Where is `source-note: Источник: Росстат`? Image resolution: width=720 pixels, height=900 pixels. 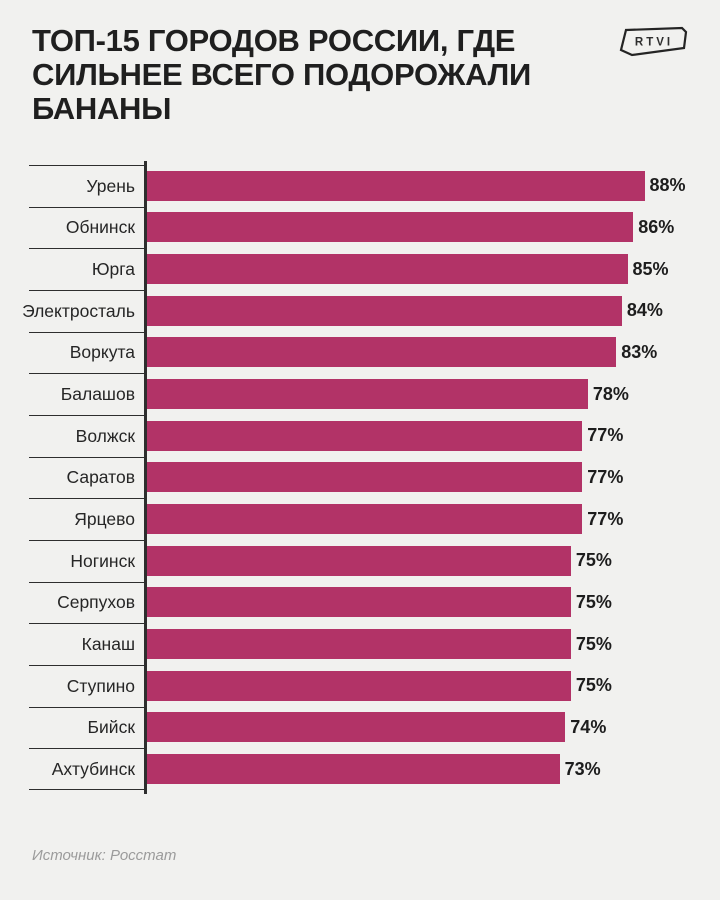 source-note: Источник: Росстат is located at coordinates (104, 855).